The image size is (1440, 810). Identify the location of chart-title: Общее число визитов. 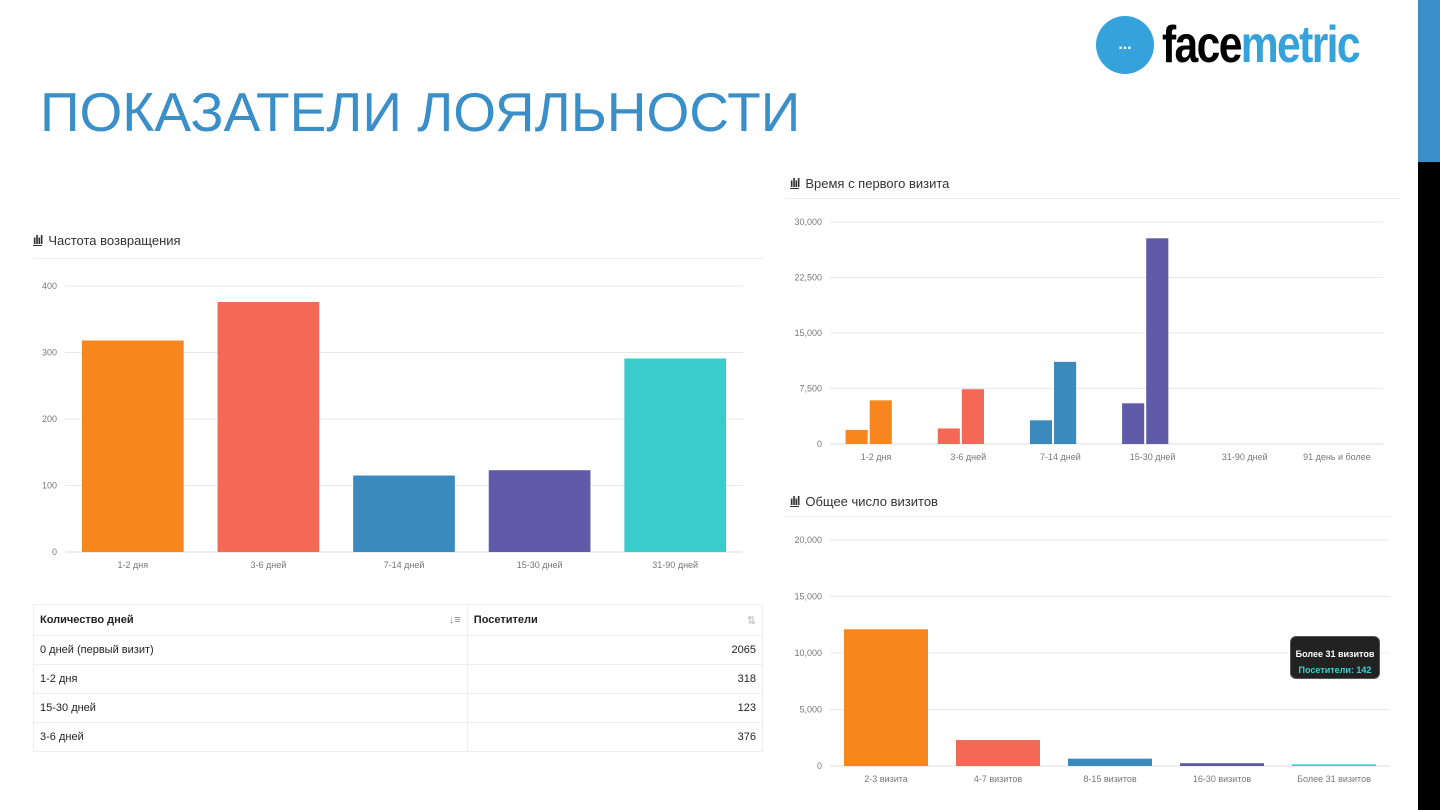
(871, 501).